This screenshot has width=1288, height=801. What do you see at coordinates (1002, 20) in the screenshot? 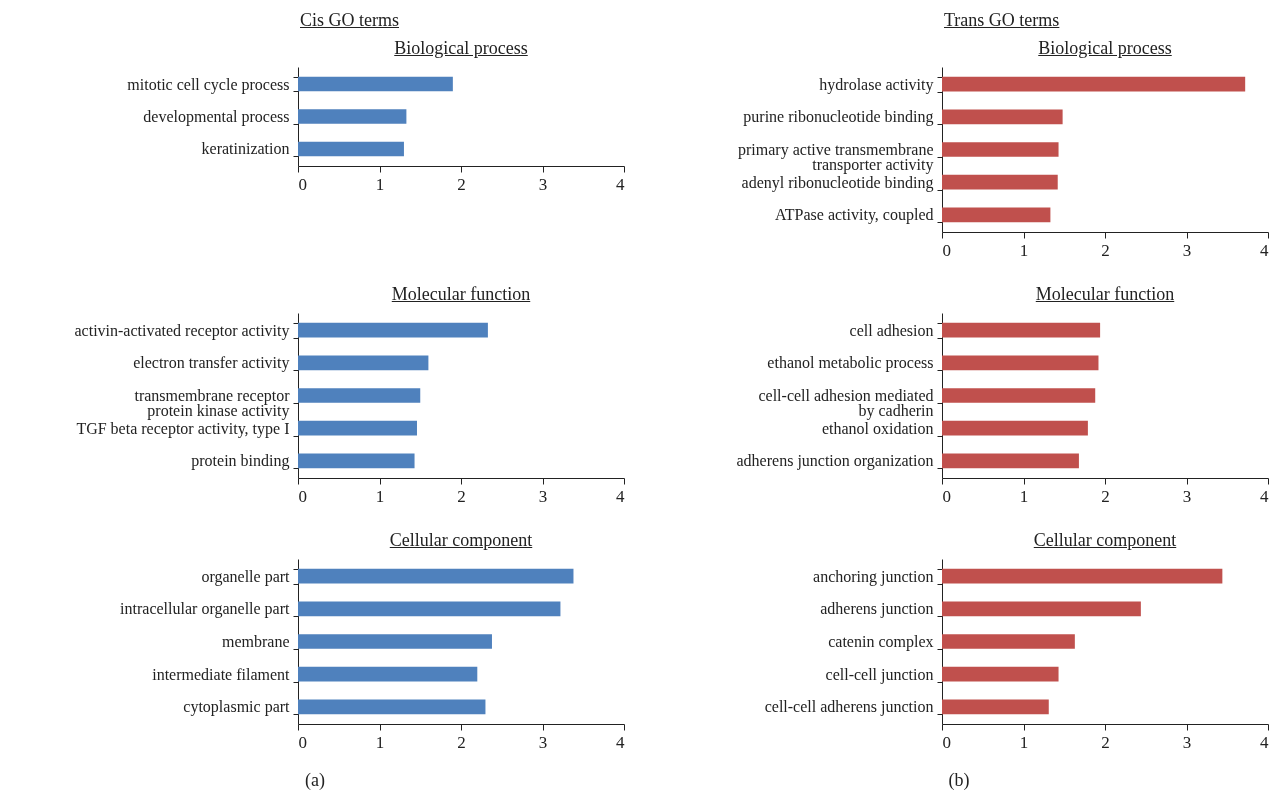
I see `text: Trans GO terms` at bounding box center [1002, 20].